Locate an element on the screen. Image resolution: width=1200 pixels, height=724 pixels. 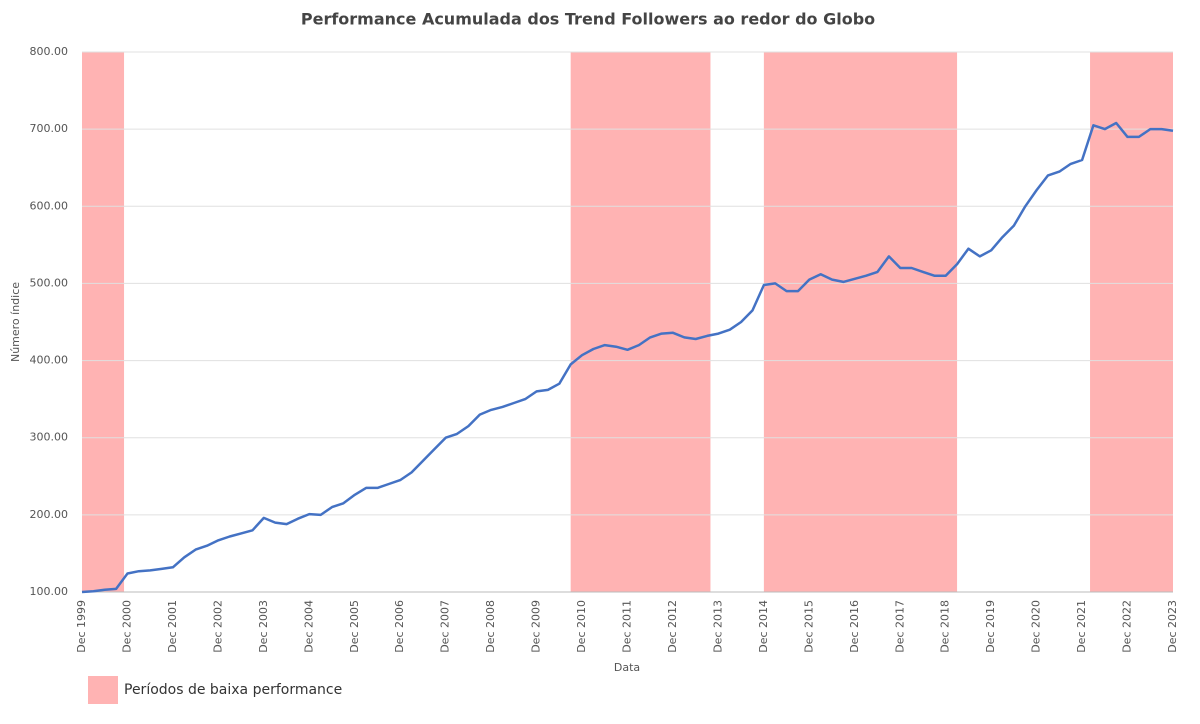
x-tick-label: Dec 2017 is located at coordinates (899, 626).